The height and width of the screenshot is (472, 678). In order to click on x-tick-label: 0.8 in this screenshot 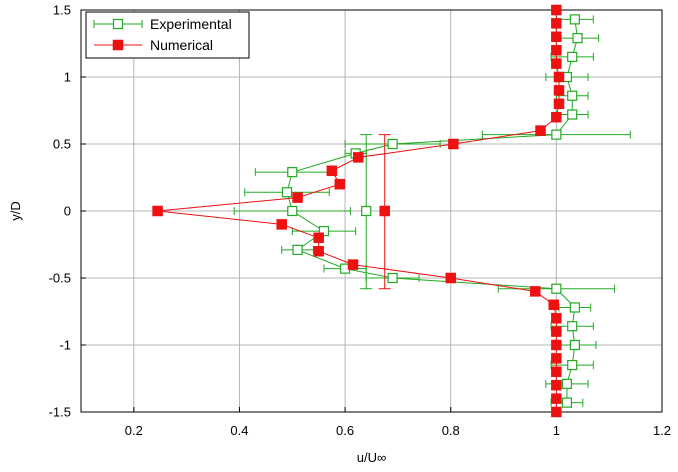, I will do `click(451, 430)`.